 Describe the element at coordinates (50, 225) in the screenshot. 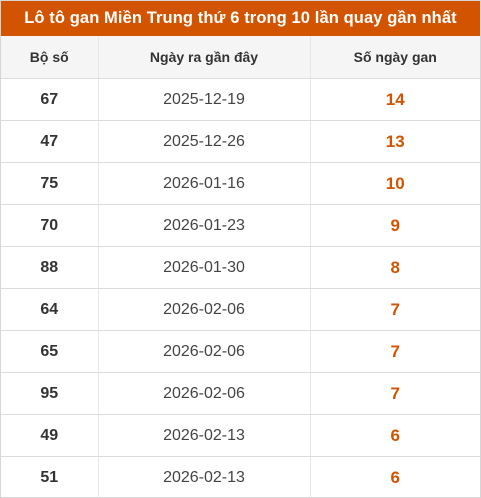

I see `cell-number: 70` at that location.